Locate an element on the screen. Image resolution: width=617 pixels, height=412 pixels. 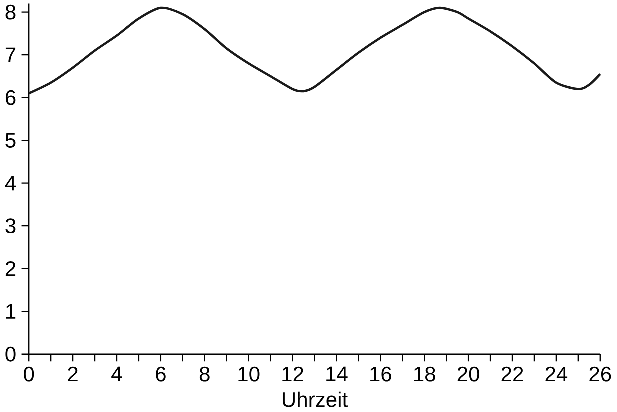
y-tick-label: 5 is located at coordinates (11, 140).